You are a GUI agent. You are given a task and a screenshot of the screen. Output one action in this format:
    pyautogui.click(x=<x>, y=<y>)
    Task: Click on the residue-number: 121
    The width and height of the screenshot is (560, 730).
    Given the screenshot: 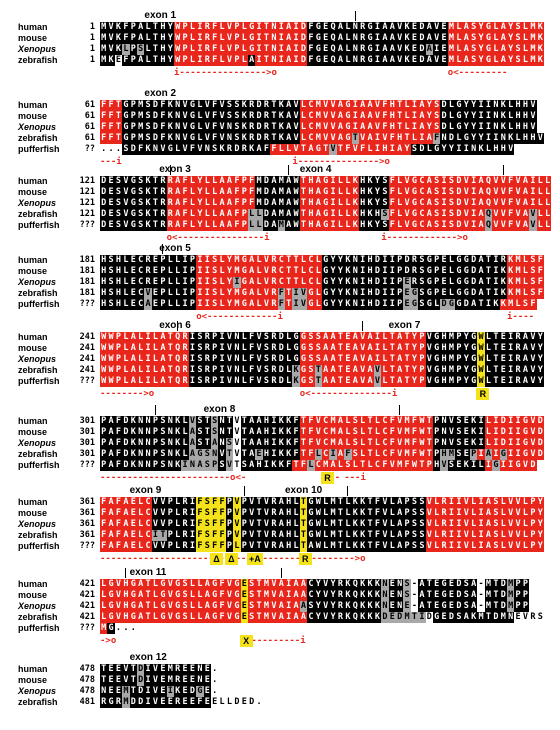 What is the action you would take?
    pyautogui.click(x=87, y=192)
    